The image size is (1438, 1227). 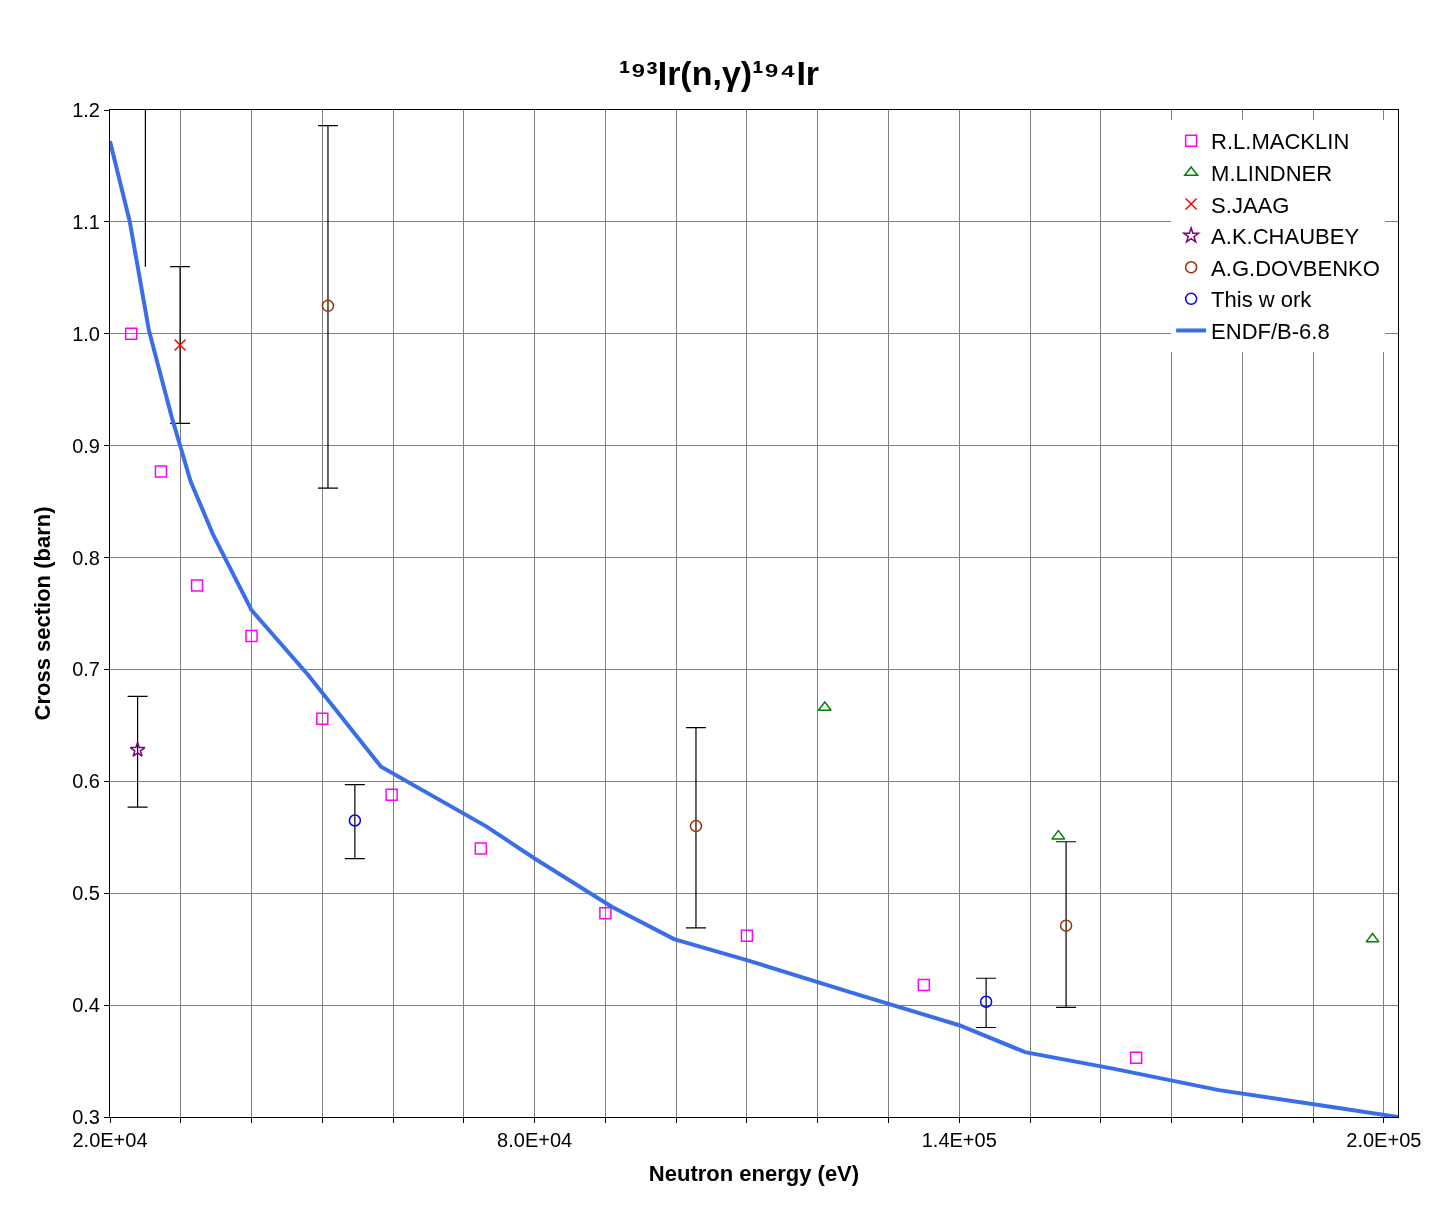 What do you see at coordinates (1270, 332) in the screenshot?
I see `legend-label: ENDF/B-6.8` at bounding box center [1270, 332].